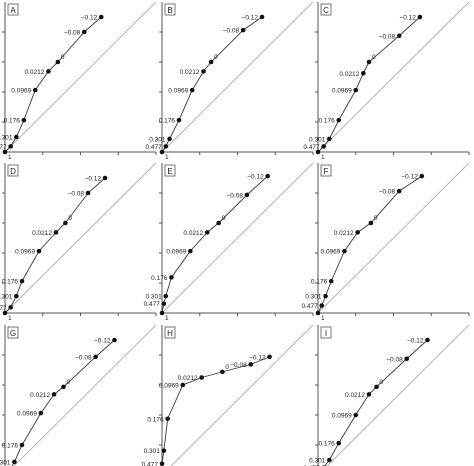  What do you see at coordinates (169, 10) in the screenshot?
I see `panel-label: B` at bounding box center [169, 10].